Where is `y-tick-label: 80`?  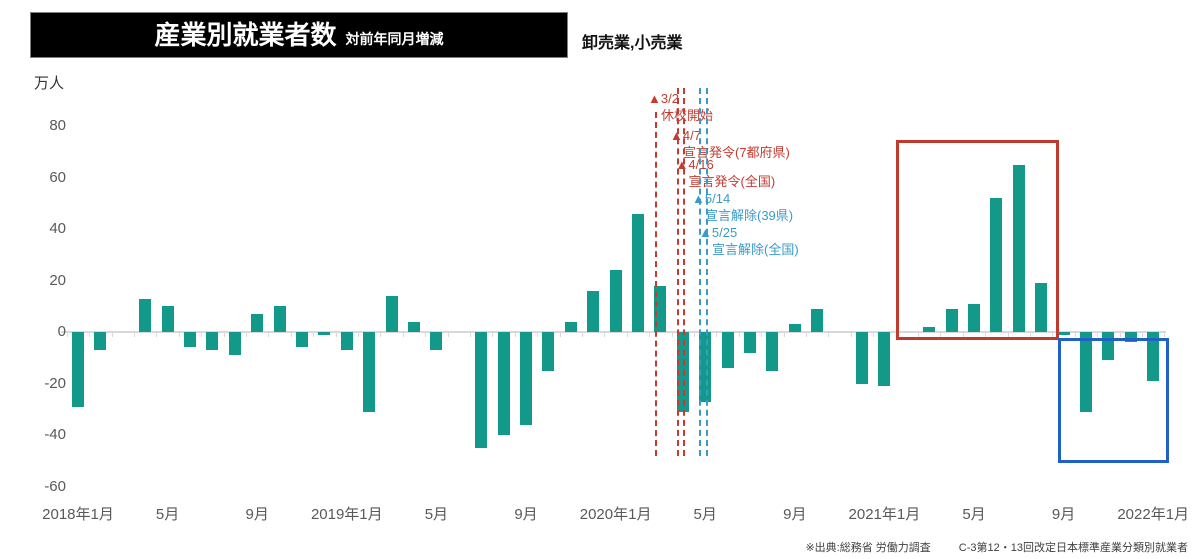
y-tick-label: 80 is located at coordinates (57, 125).